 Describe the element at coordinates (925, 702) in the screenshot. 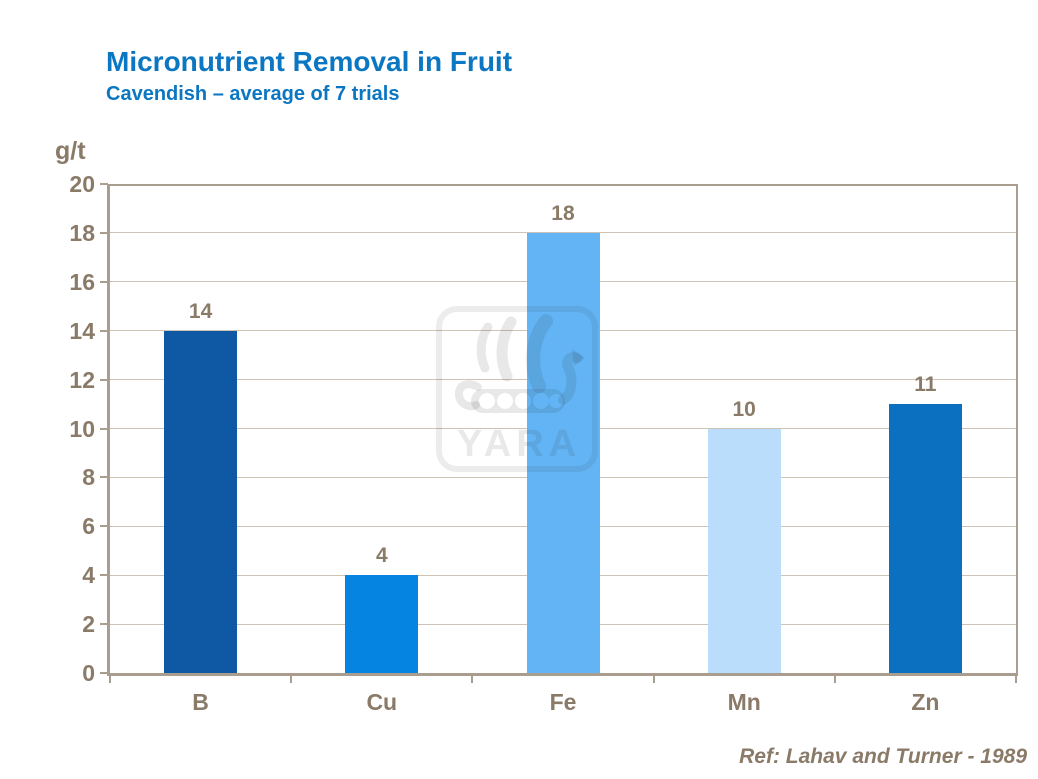

I see `x-category-label: Zn` at that location.